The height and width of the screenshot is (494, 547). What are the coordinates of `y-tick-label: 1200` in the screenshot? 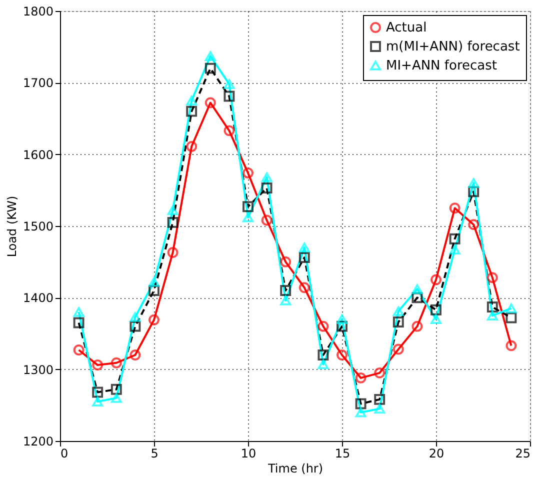 It's located at (38, 441).